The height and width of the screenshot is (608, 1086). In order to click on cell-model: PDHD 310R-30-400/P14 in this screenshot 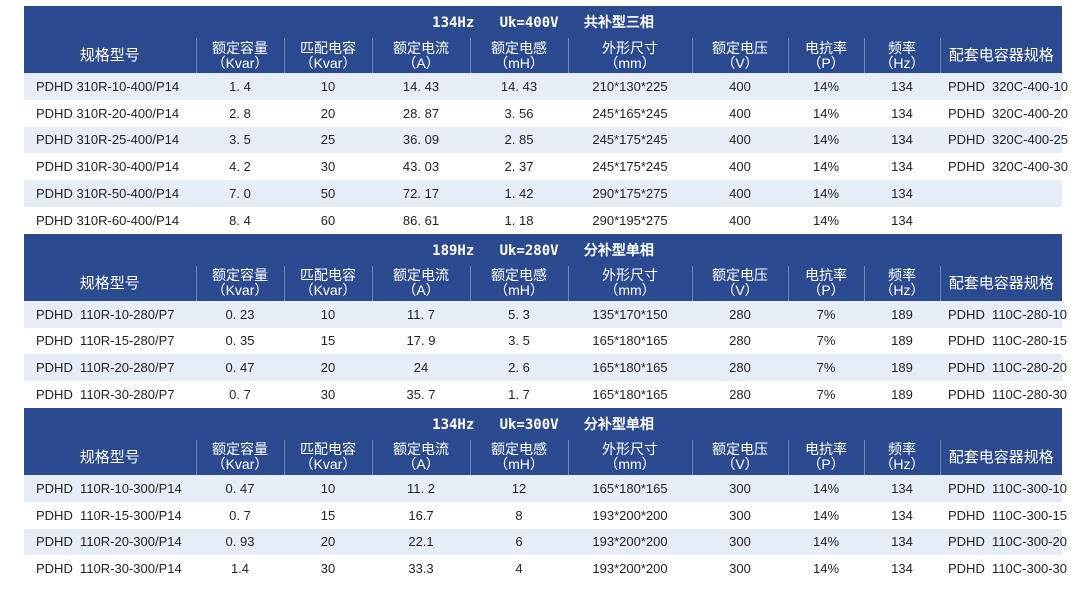, I will do `click(108, 167)`.